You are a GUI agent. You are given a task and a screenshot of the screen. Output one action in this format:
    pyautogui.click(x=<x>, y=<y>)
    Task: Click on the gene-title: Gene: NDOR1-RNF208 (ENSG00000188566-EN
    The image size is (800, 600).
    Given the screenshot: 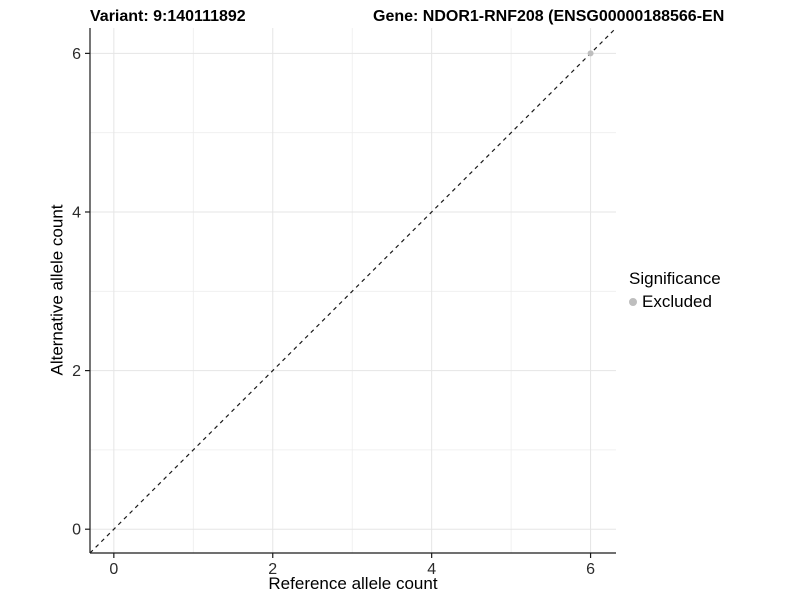 What is the action you would take?
    pyautogui.click(x=549, y=16)
    